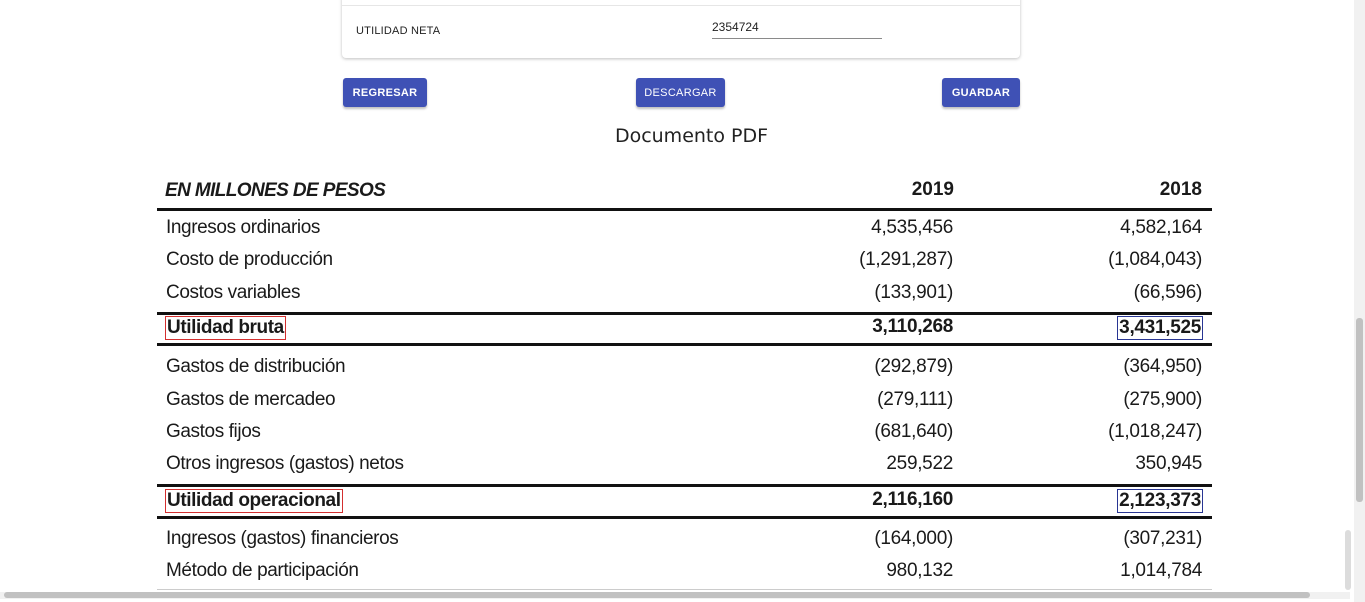 This screenshot has height=602, width=1365. I want to click on value-2018: 4,582,164, so click(1161, 227).